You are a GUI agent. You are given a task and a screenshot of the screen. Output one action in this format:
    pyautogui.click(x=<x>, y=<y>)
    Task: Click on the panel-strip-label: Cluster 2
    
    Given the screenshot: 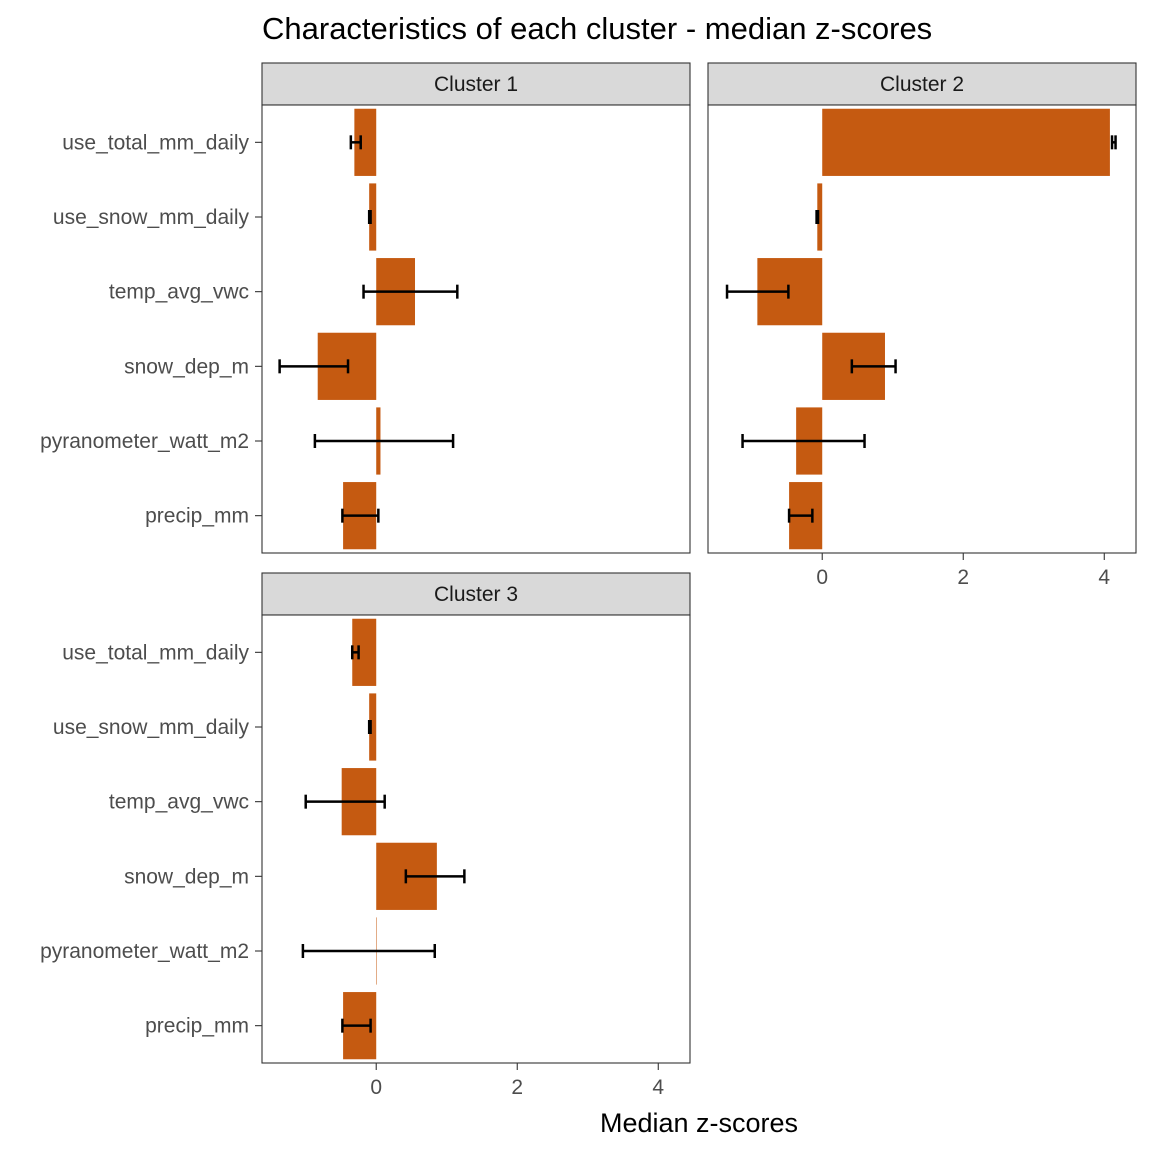 What is the action you would take?
    pyautogui.click(x=922, y=84)
    